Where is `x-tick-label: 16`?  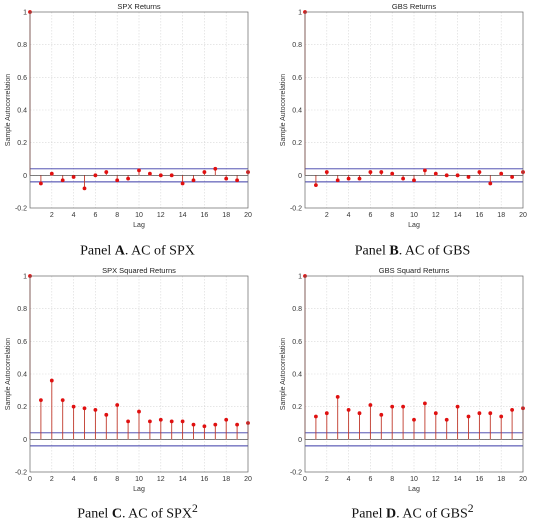 x-tick-label: 16 is located at coordinates (480, 215).